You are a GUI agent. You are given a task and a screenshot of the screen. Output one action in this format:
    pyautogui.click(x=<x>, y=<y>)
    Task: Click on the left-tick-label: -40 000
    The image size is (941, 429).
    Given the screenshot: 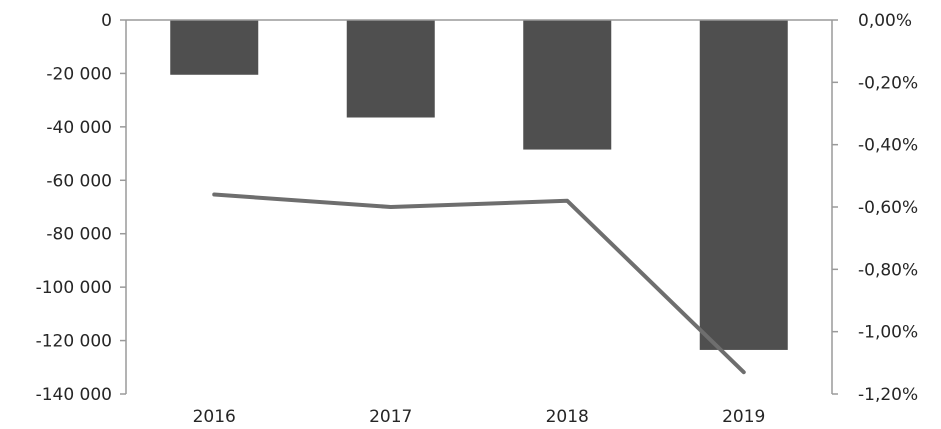 What is the action you would take?
    pyautogui.click(x=79, y=128)
    